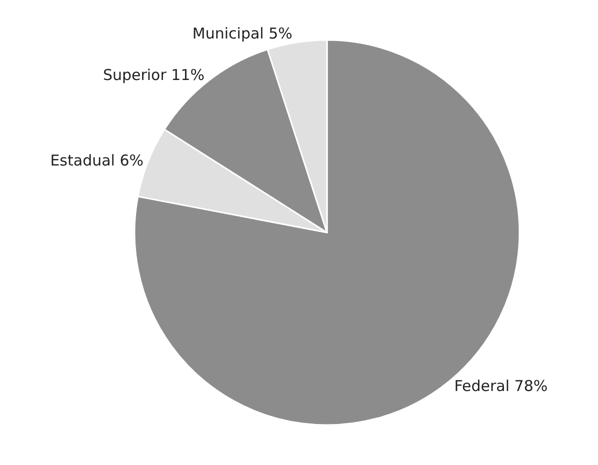 This screenshot has width=598, height=465. I want to click on slice-label: Municipal 5%, so click(242, 33).